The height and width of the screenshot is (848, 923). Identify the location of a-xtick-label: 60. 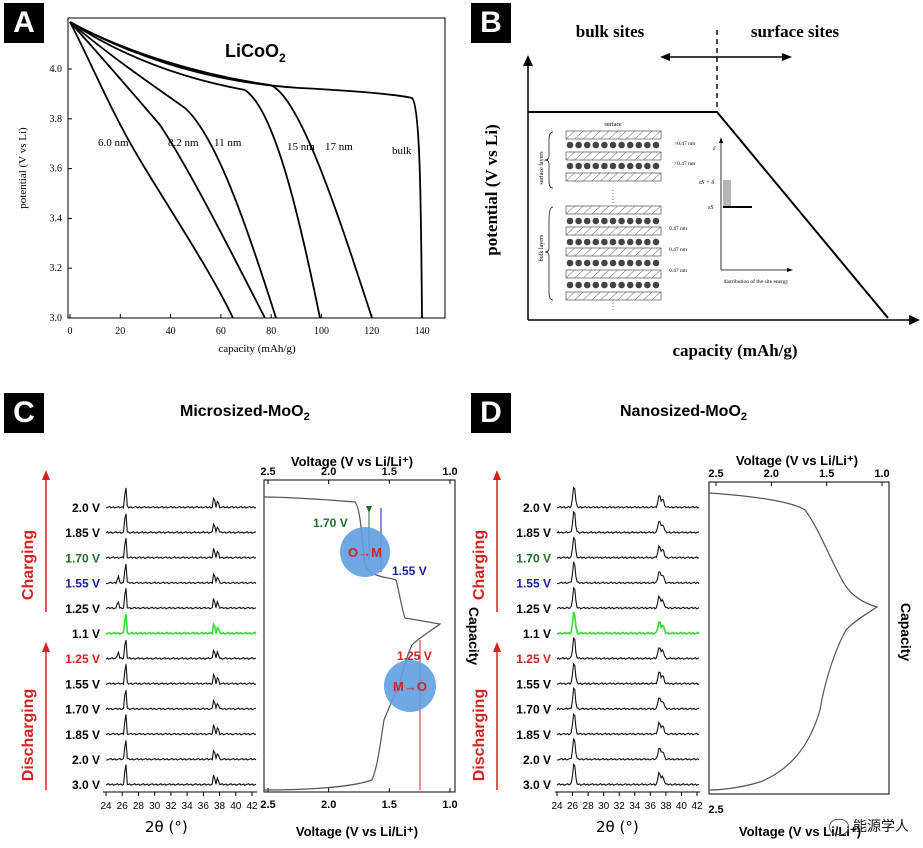
(221, 331).